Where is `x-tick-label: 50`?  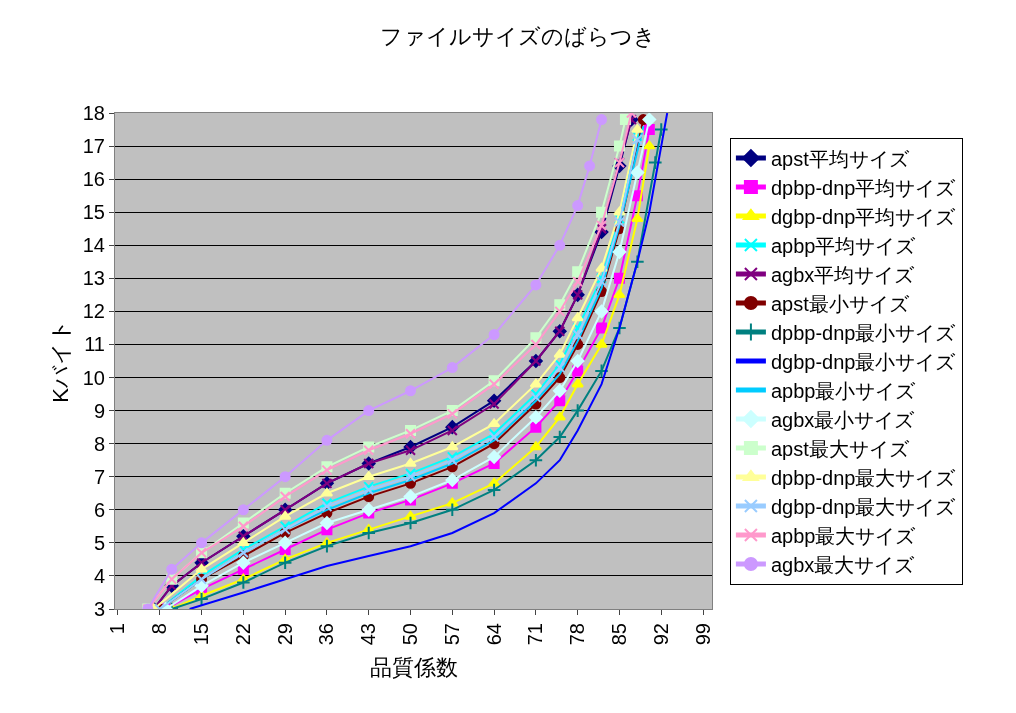
x-tick-label: 50 is located at coordinates (410, 634).